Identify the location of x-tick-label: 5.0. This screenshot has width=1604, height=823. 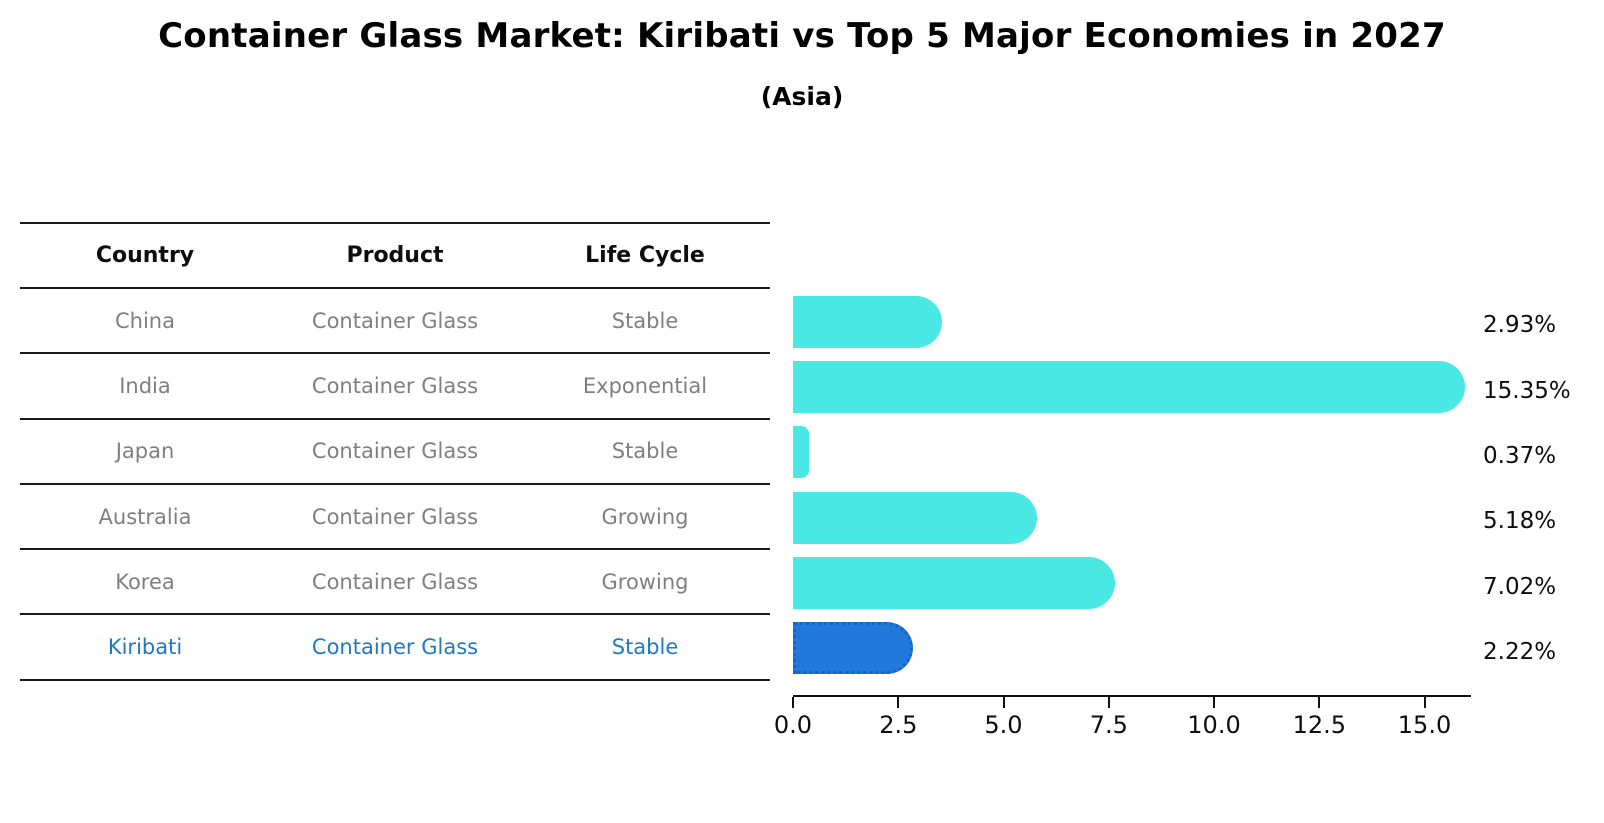
(1003, 725).